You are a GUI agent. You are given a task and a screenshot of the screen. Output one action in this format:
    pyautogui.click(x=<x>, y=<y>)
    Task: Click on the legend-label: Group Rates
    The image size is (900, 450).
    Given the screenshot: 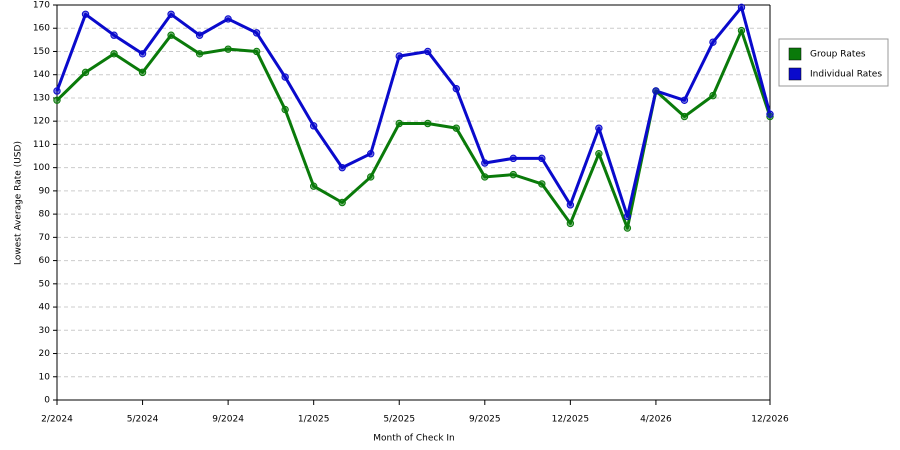 What is the action you would take?
    pyautogui.click(x=838, y=55)
    